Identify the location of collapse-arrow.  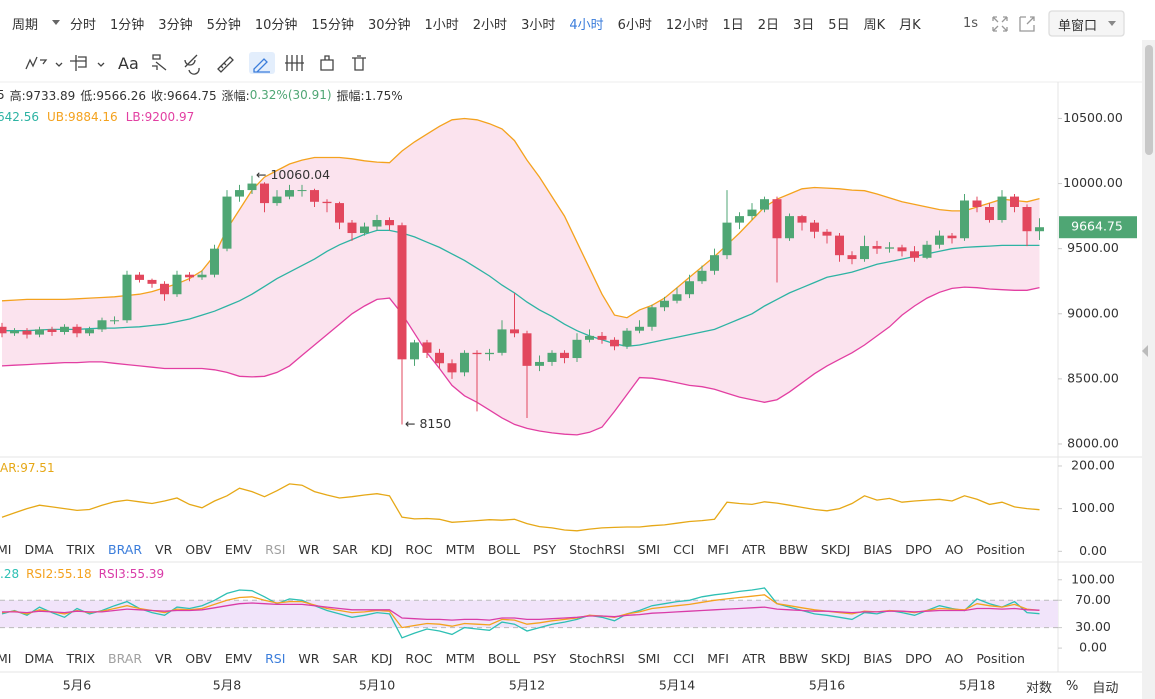
(1145, 351).